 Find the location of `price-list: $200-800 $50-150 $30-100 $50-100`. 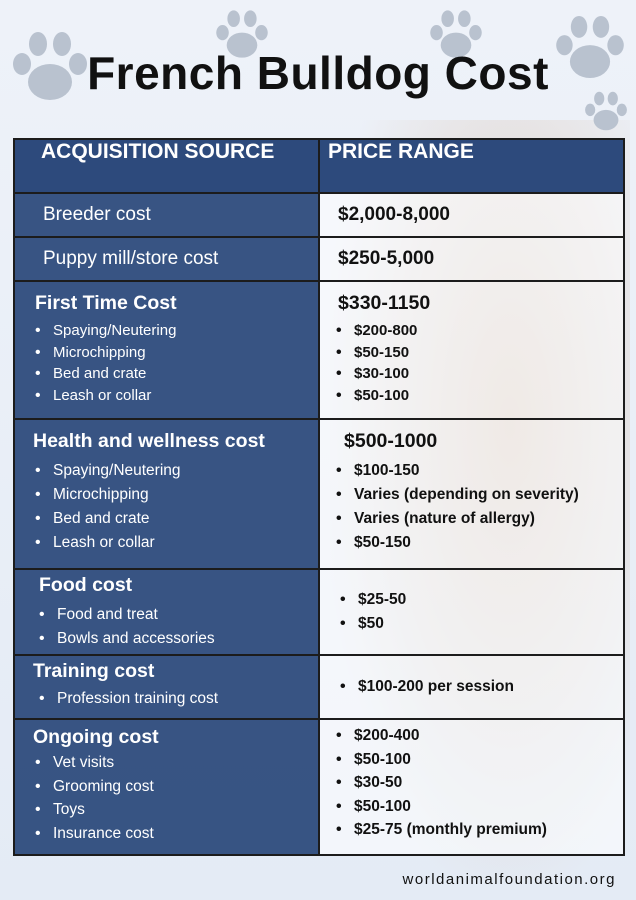

price-list: $200-800 $50-150 $30-100 $50-100 is located at coordinates (471, 363).